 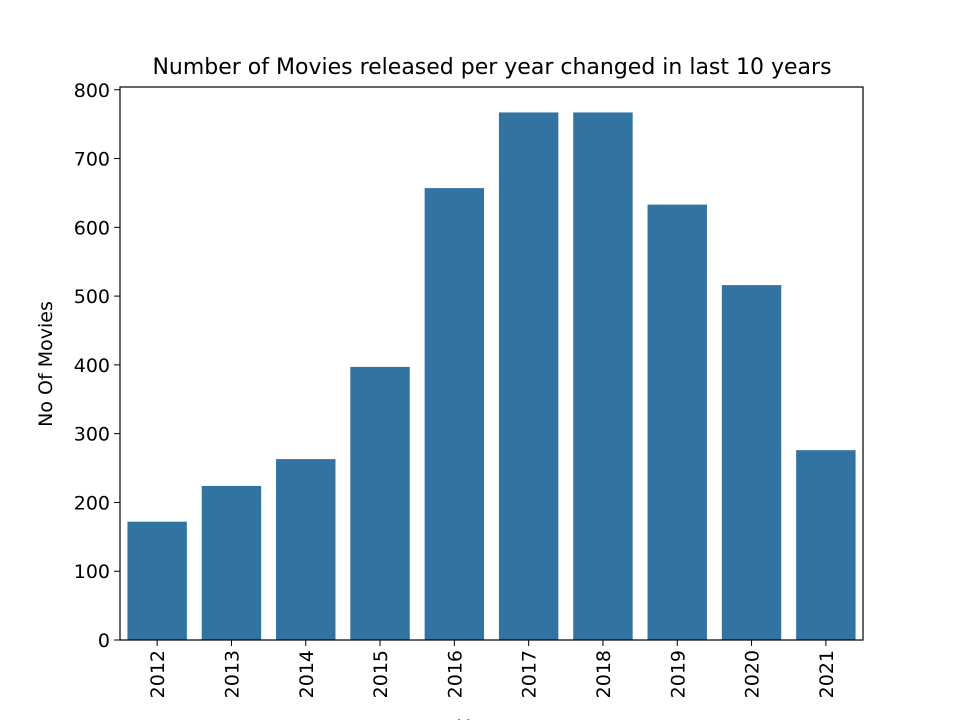 I want to click on x-tick-label: 2012, so click(x=158, y=674).